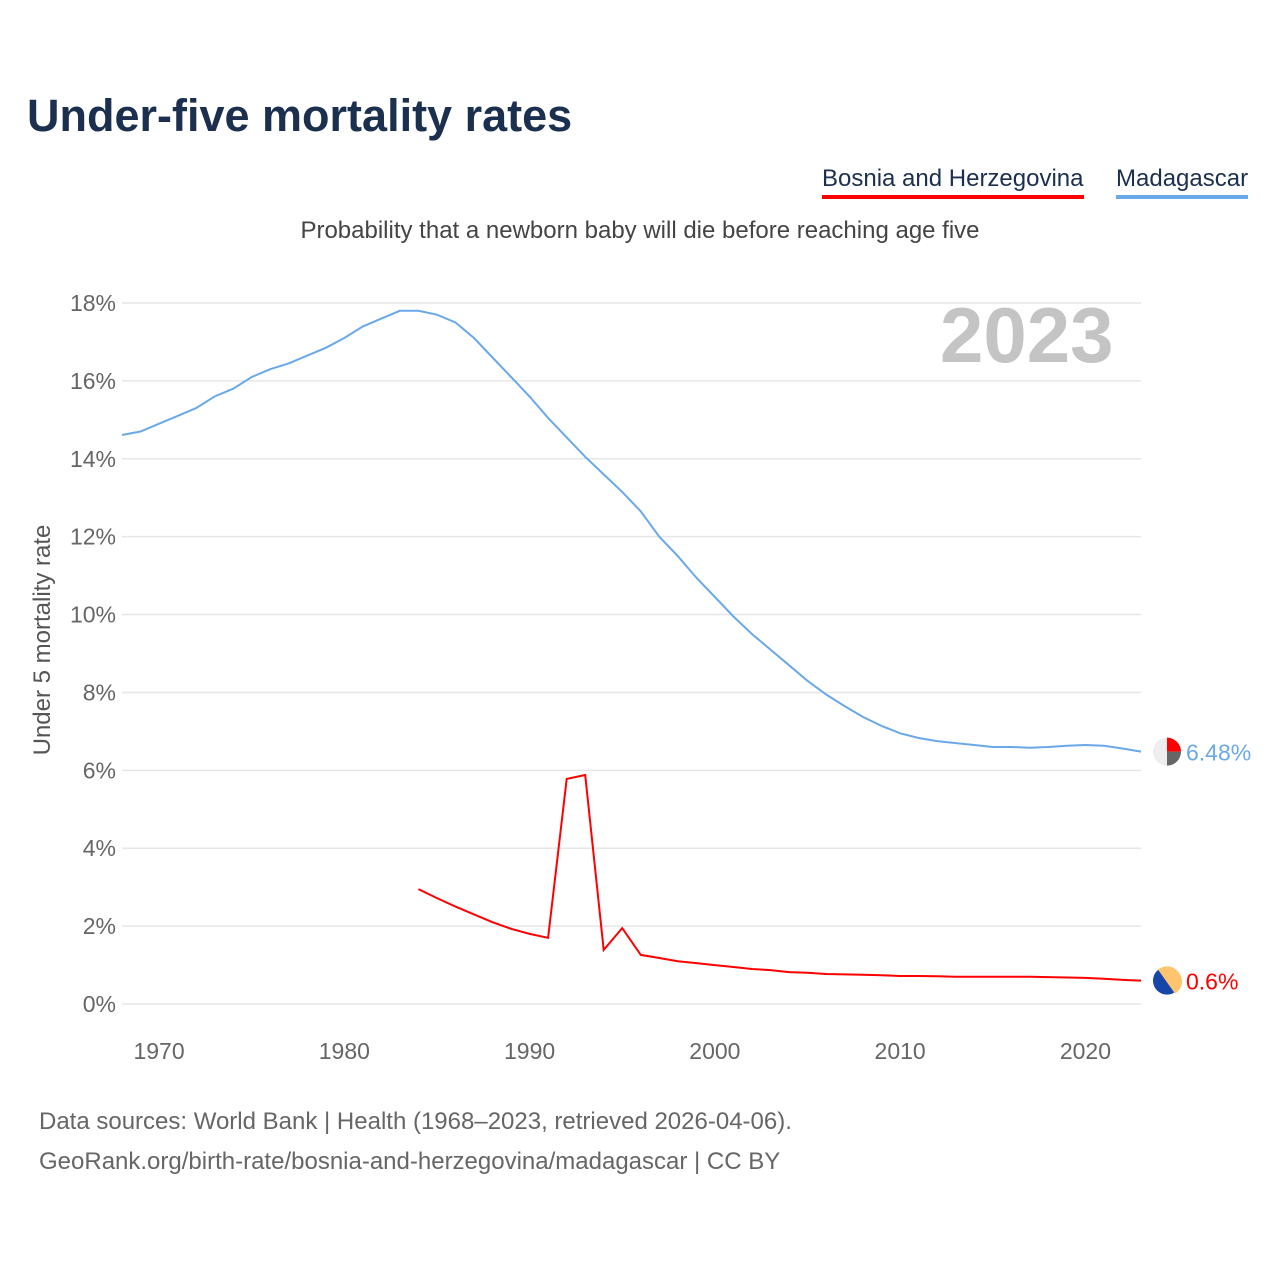  What do you see at coordinates (1168, 980) in the screenshot?
I see `bosnia-flag-icon` at bounding box center [1168, 980].